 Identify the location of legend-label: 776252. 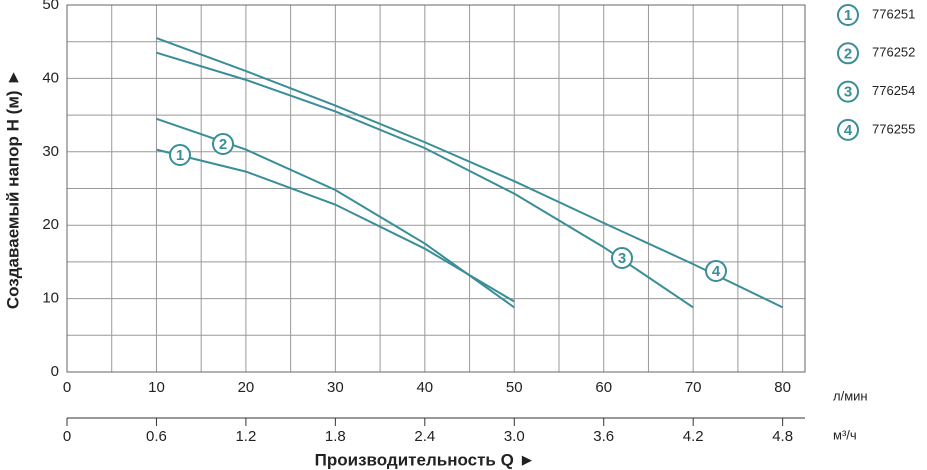
(893, 52).